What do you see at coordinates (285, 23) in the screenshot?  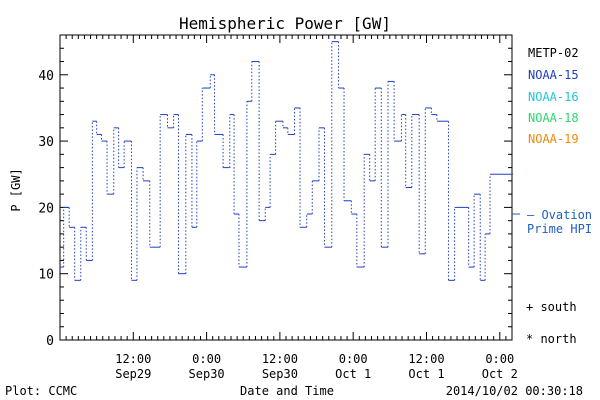 I see `chart-title: Hemispheric Power [GW]` at bounding box center [285, 23].